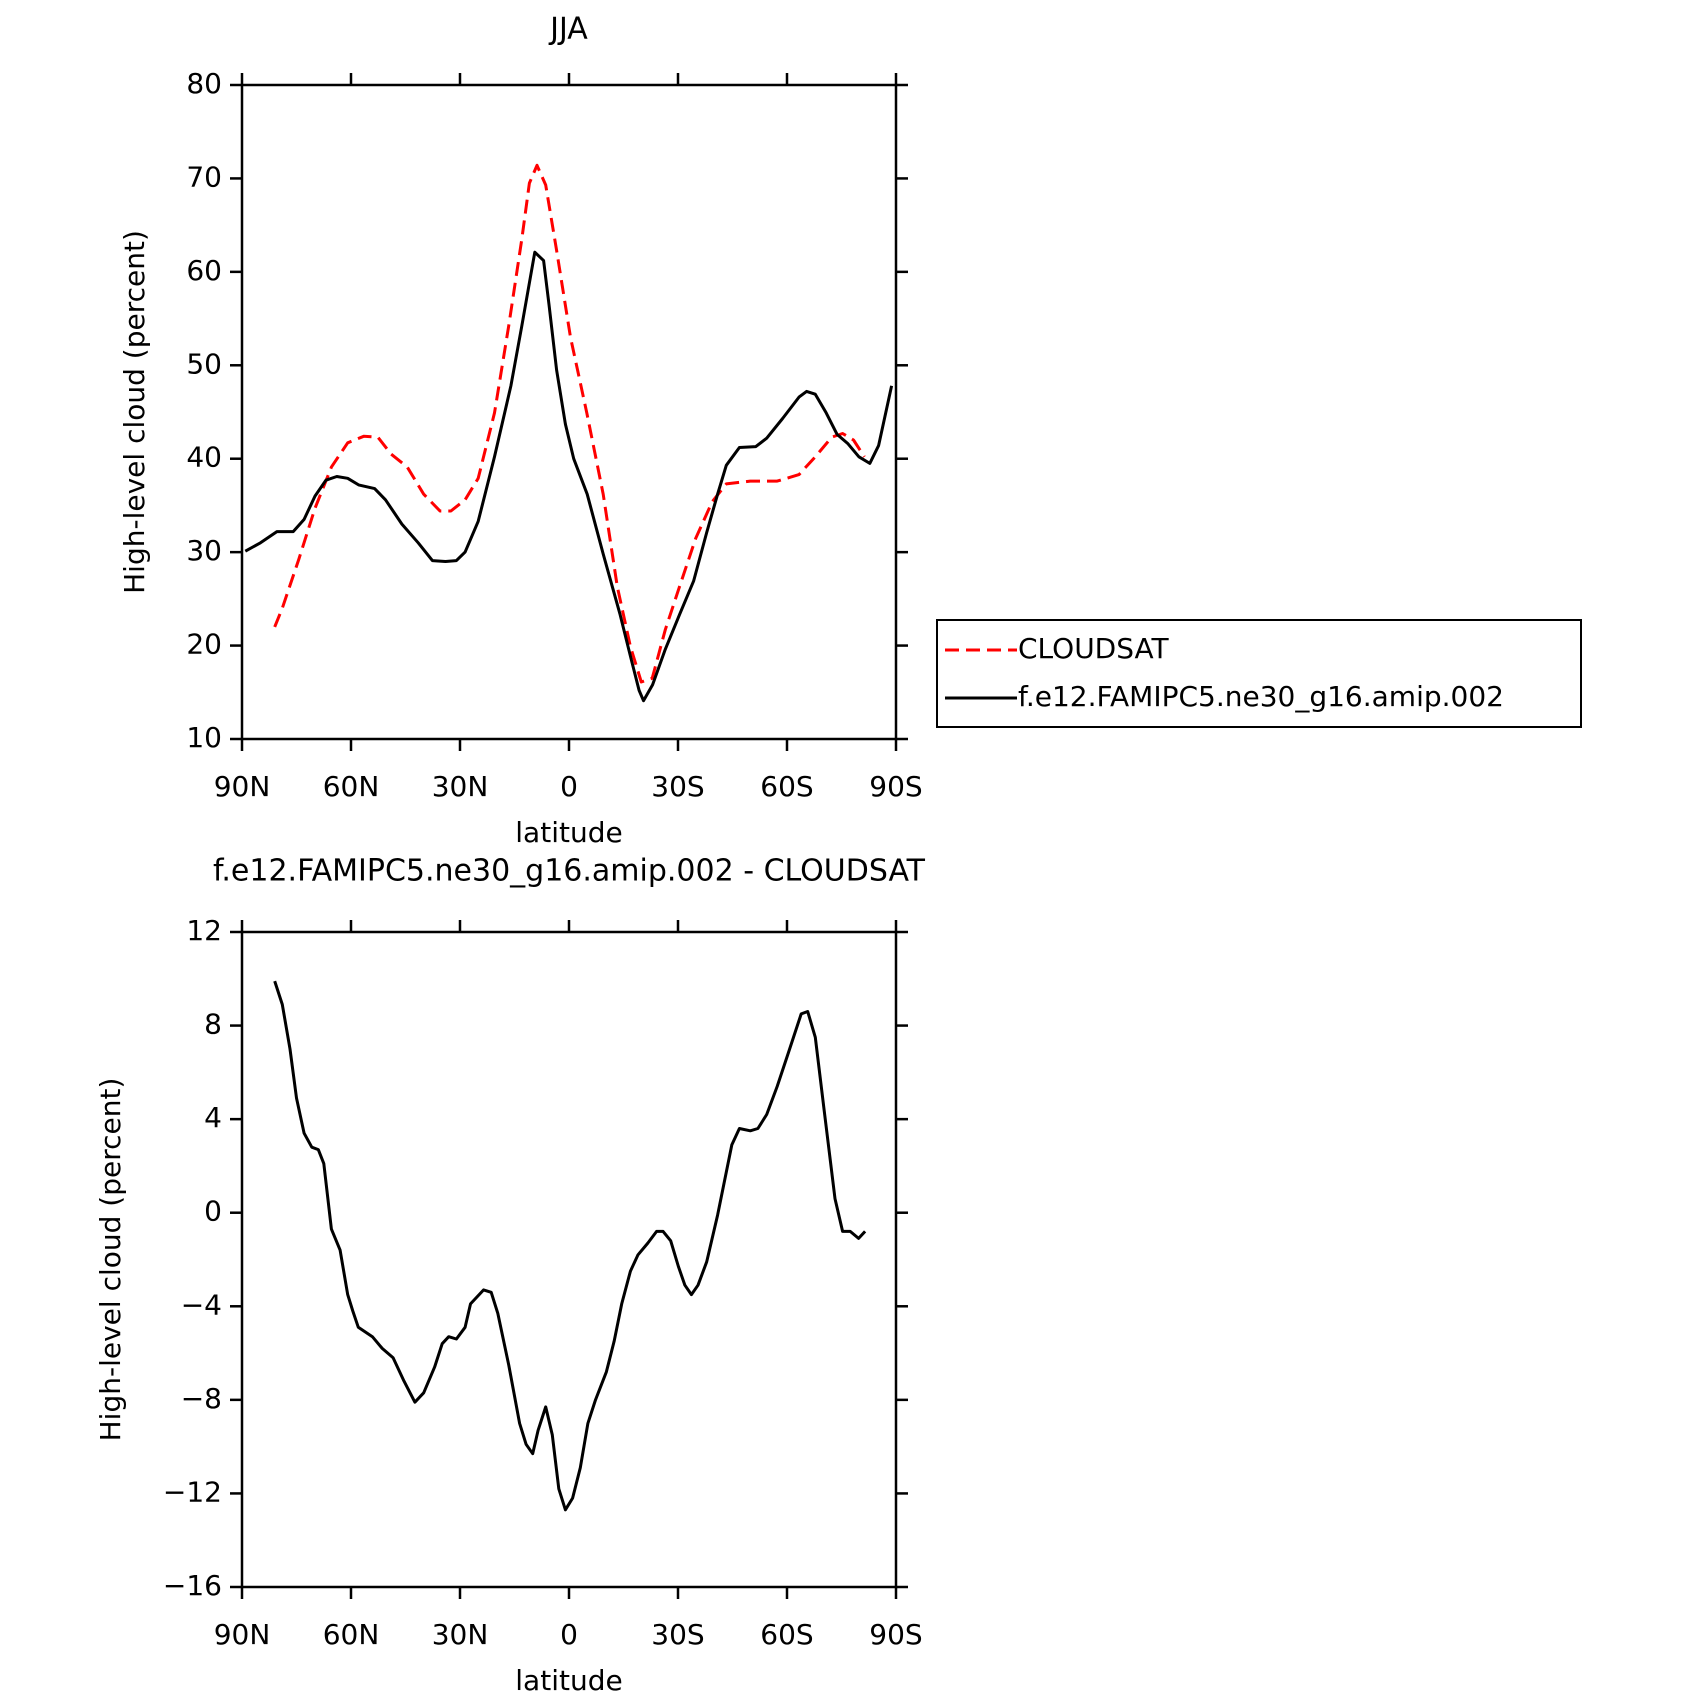 The width and height of the screenshot is (1685, 1702). Describe the element at coordinates (204, 550) in the screenshot. I see `y-tick-label: 30` at that location.